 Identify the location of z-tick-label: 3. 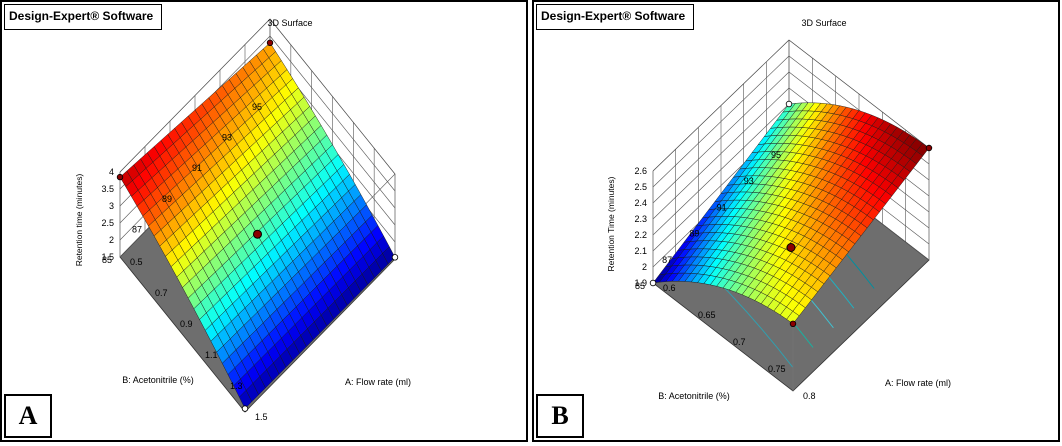
(111, 206).